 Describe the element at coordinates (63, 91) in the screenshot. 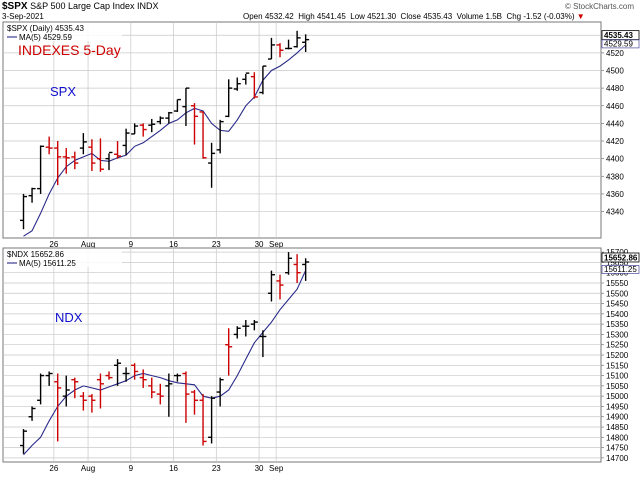

I see `panel-label: SPX` at that location.